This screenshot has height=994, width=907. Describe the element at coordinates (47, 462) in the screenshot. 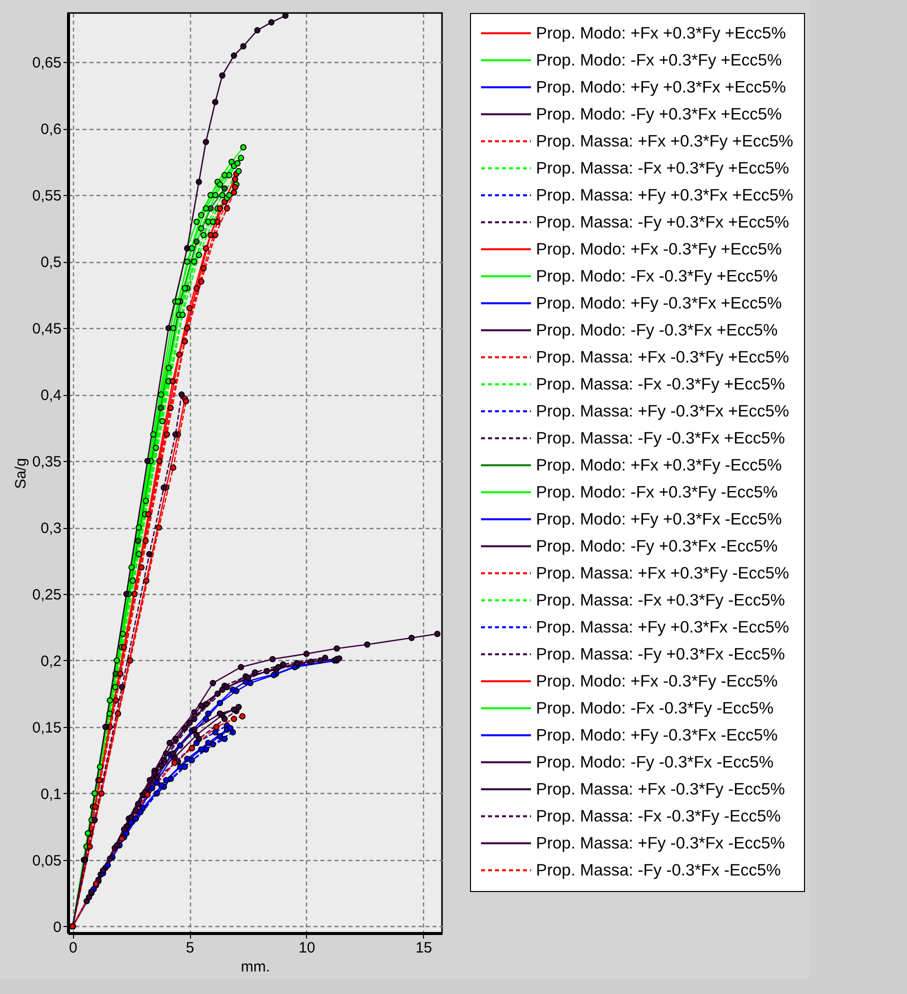

I see `y-tick-label: 0,35` at that location.